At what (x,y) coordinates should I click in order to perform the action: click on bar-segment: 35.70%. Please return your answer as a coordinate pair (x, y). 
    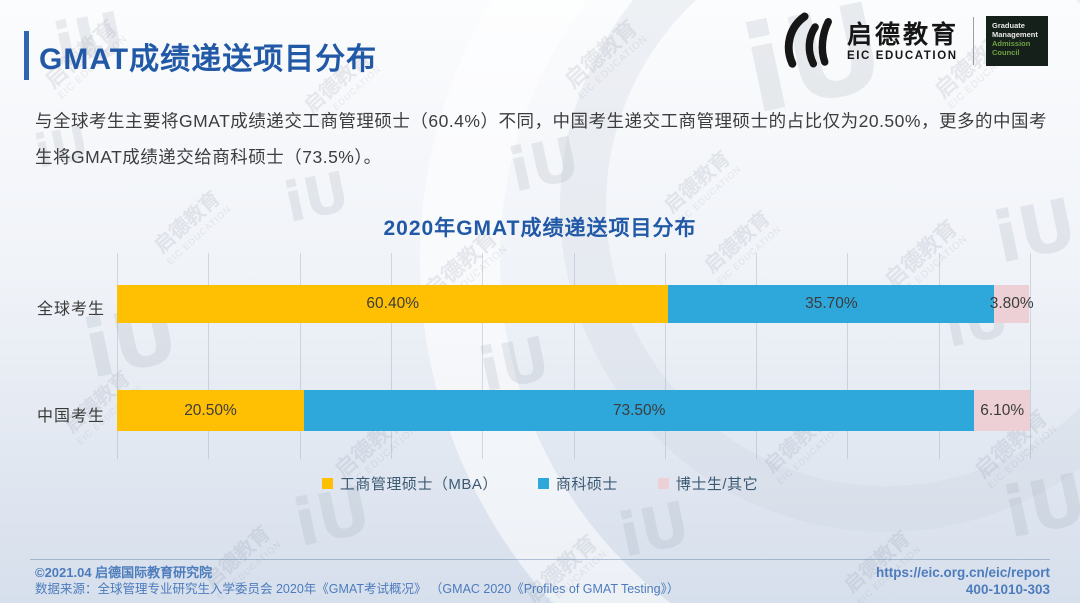
    Looking at the image, I should click on (831, 304).